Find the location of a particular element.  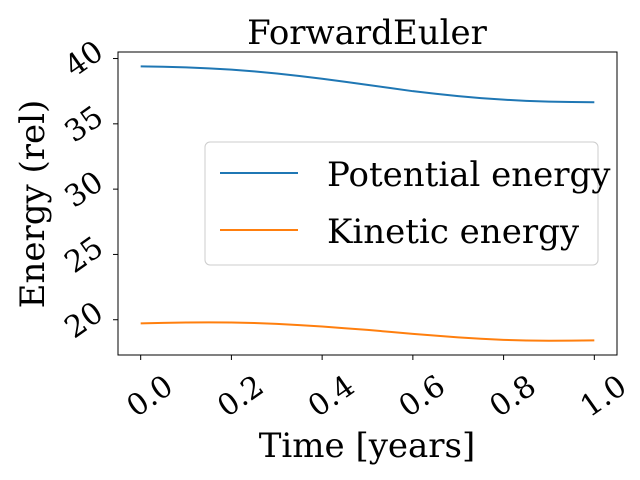

series-line-kinetic is located at coordinates (367, 331).